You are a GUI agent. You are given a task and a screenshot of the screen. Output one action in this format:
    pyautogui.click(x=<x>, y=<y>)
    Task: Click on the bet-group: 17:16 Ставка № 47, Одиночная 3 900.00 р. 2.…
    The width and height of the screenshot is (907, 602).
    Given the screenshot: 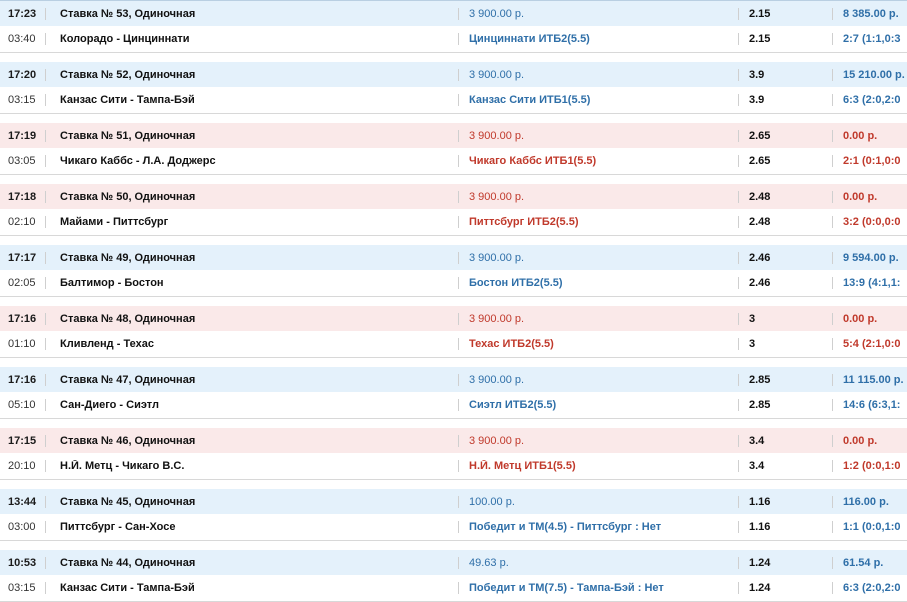 What is the action you would take?
    pyautogui.click(x=453, y=393)
    